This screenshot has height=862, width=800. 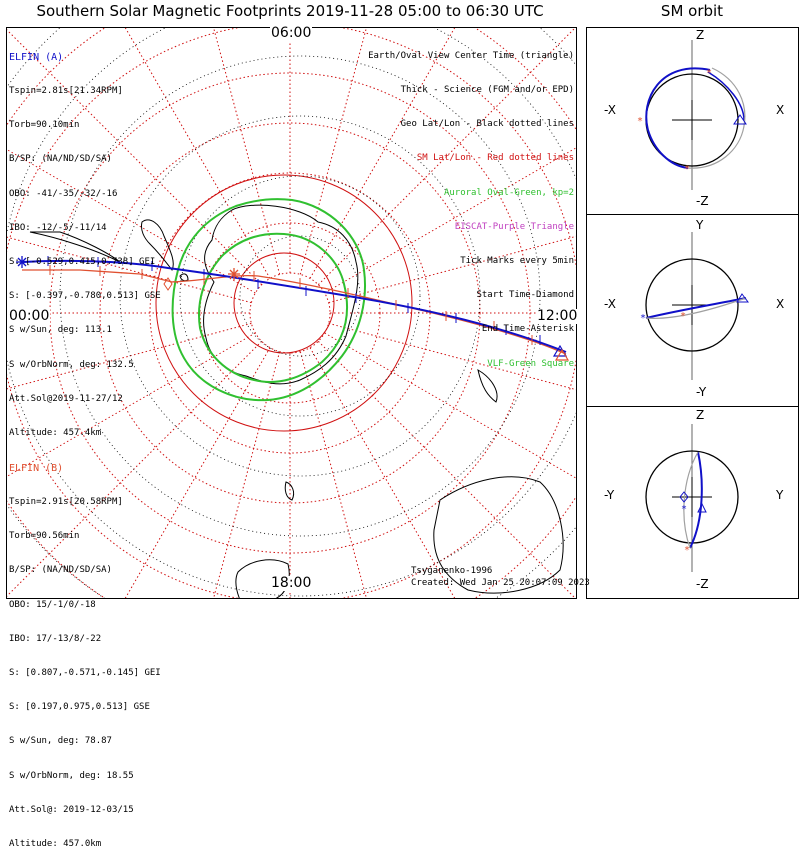 What do you see at coordinates (52, 604) in the screenshot?
I see `elfin-b-line: OBO: 15/-1/0/-18` at bounding box center [52, 604].